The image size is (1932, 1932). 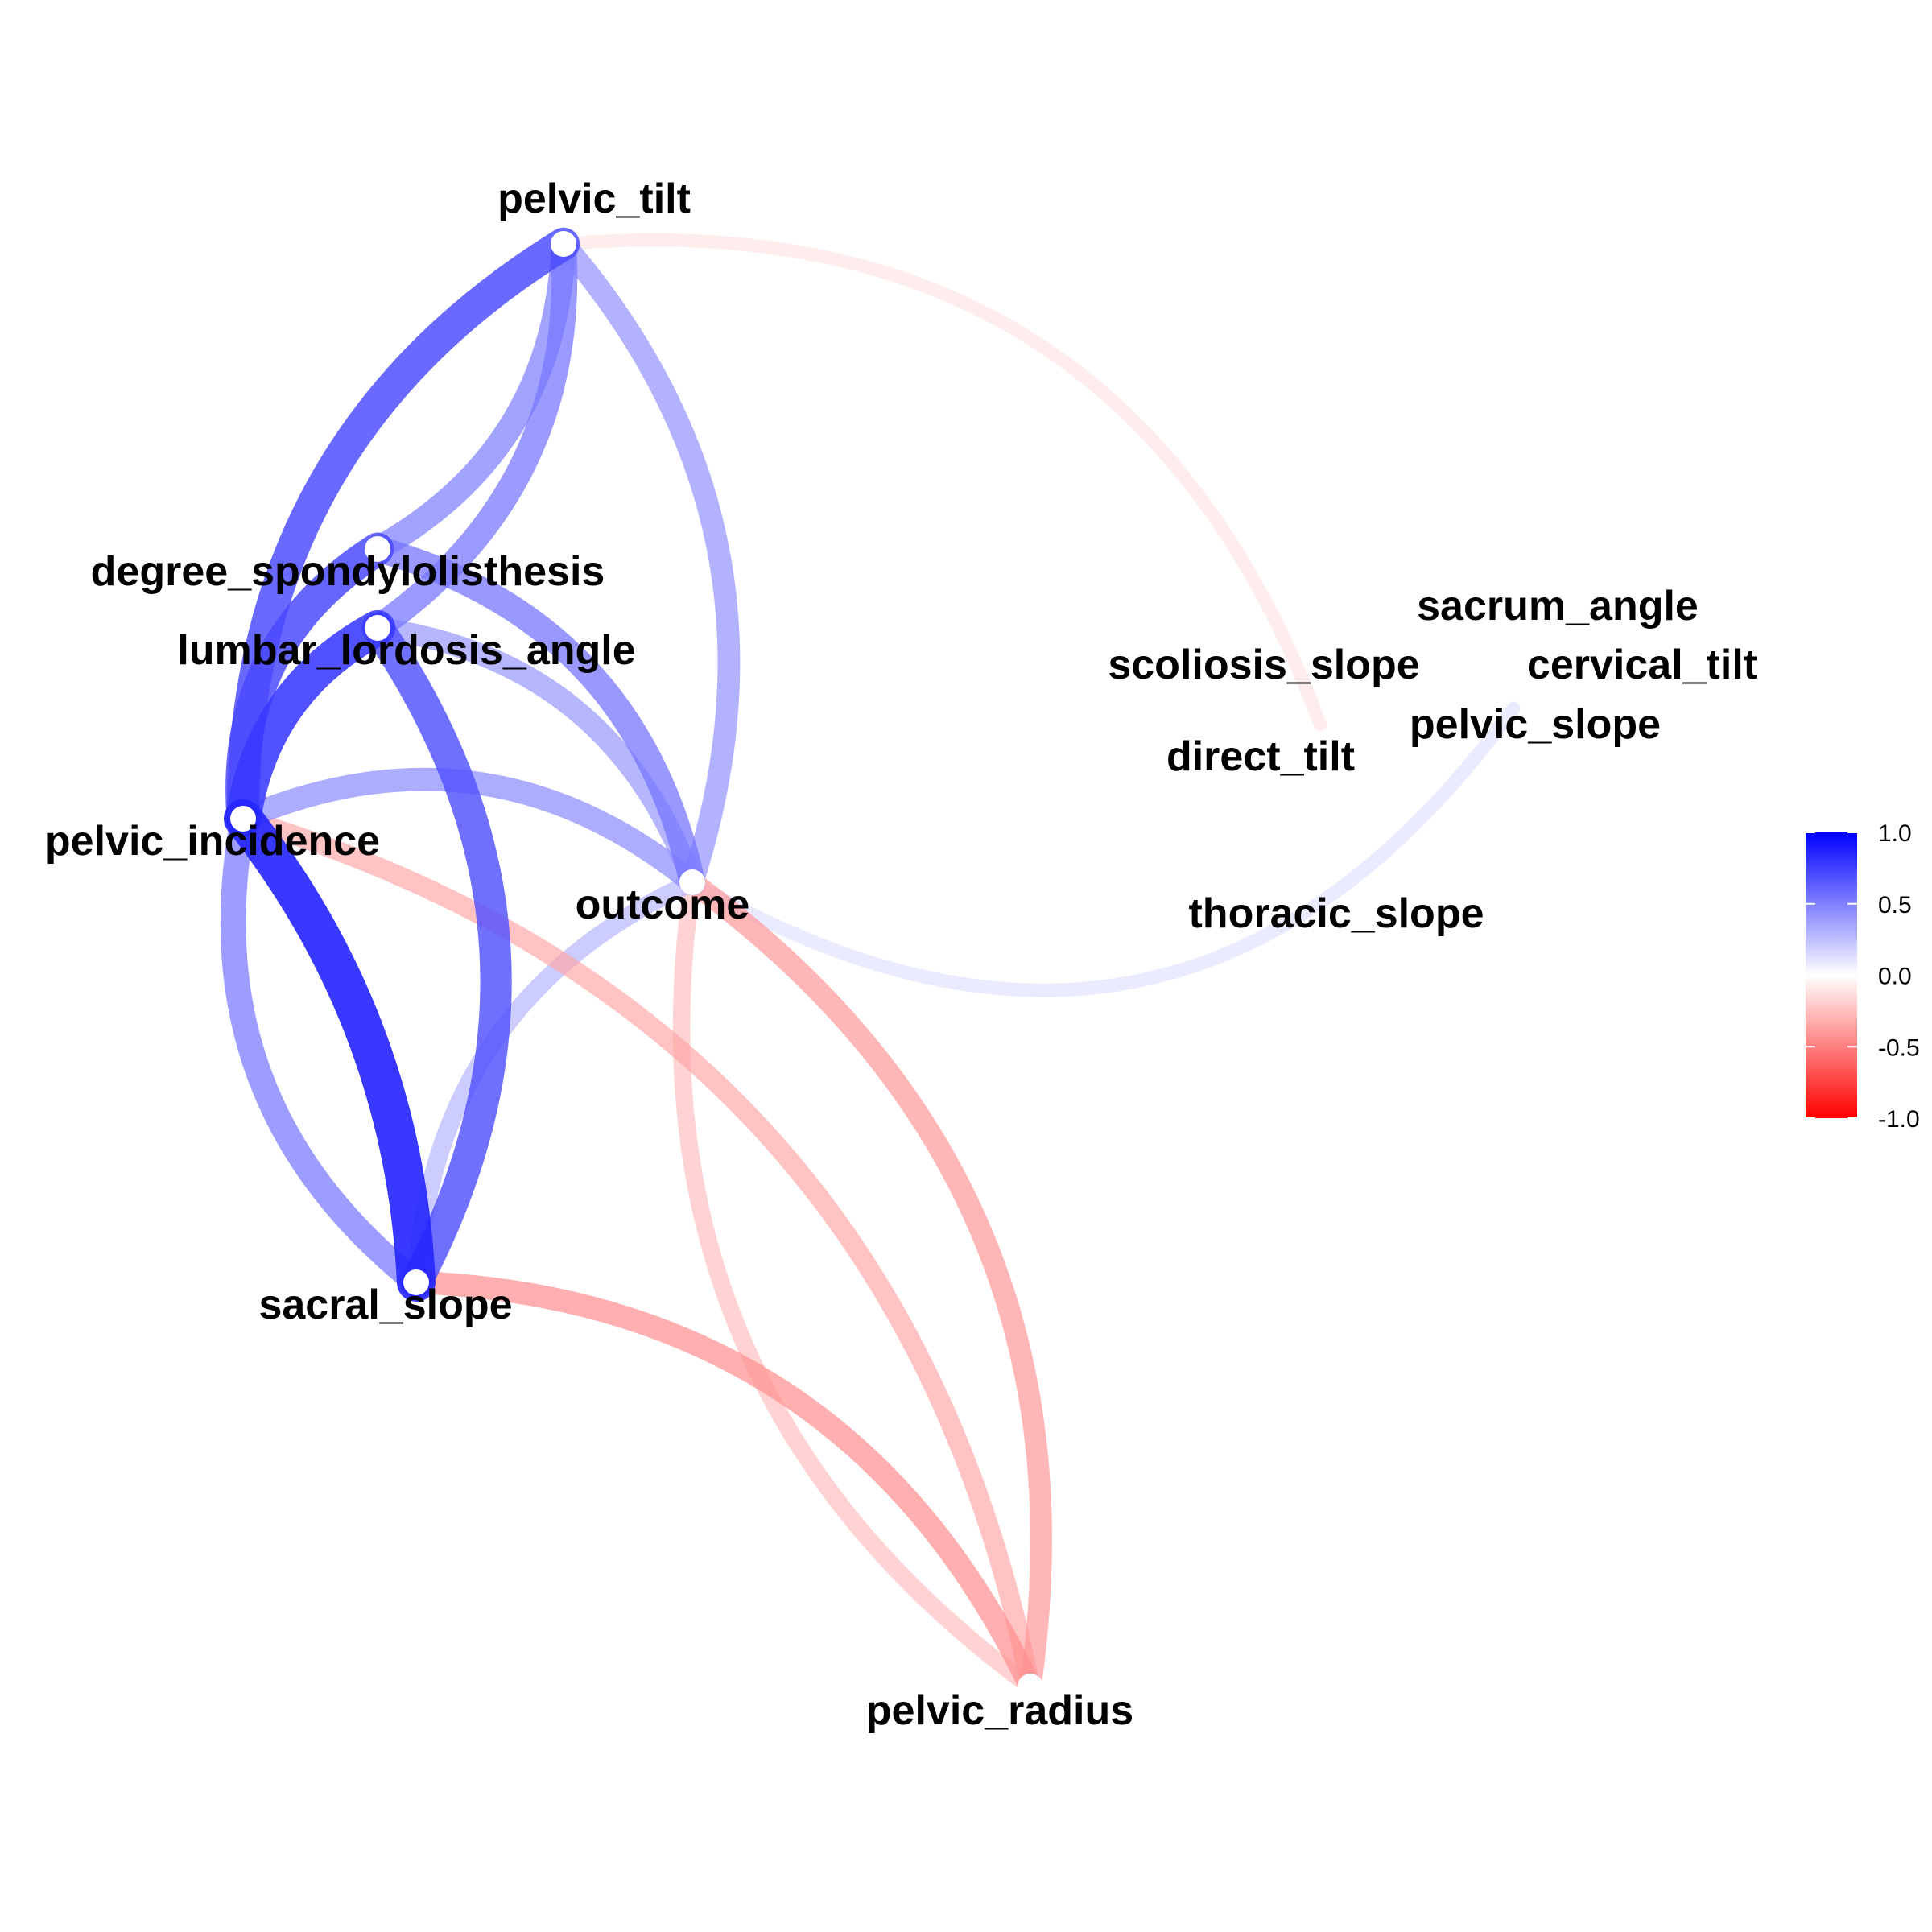 I want to click on node-label-degree_spondylolisthesis: degree_spondylolisthesis, so click(x=348, y=571).